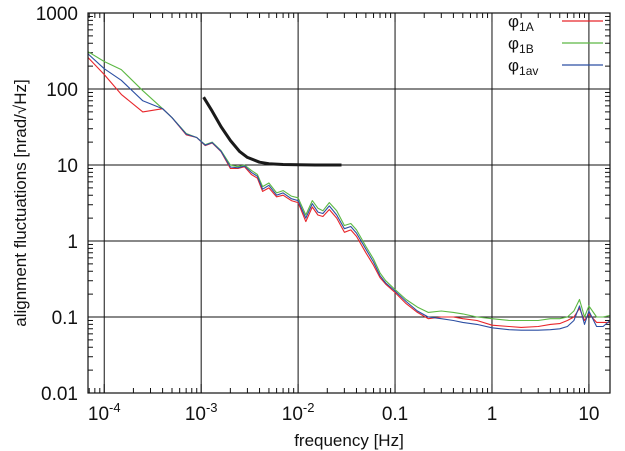 The height and width of the screenshot is (451, 625). Describe the element at coordinates (115, 407) in the screenshot. I see `x-tick-label-exponent: -4` at that location.